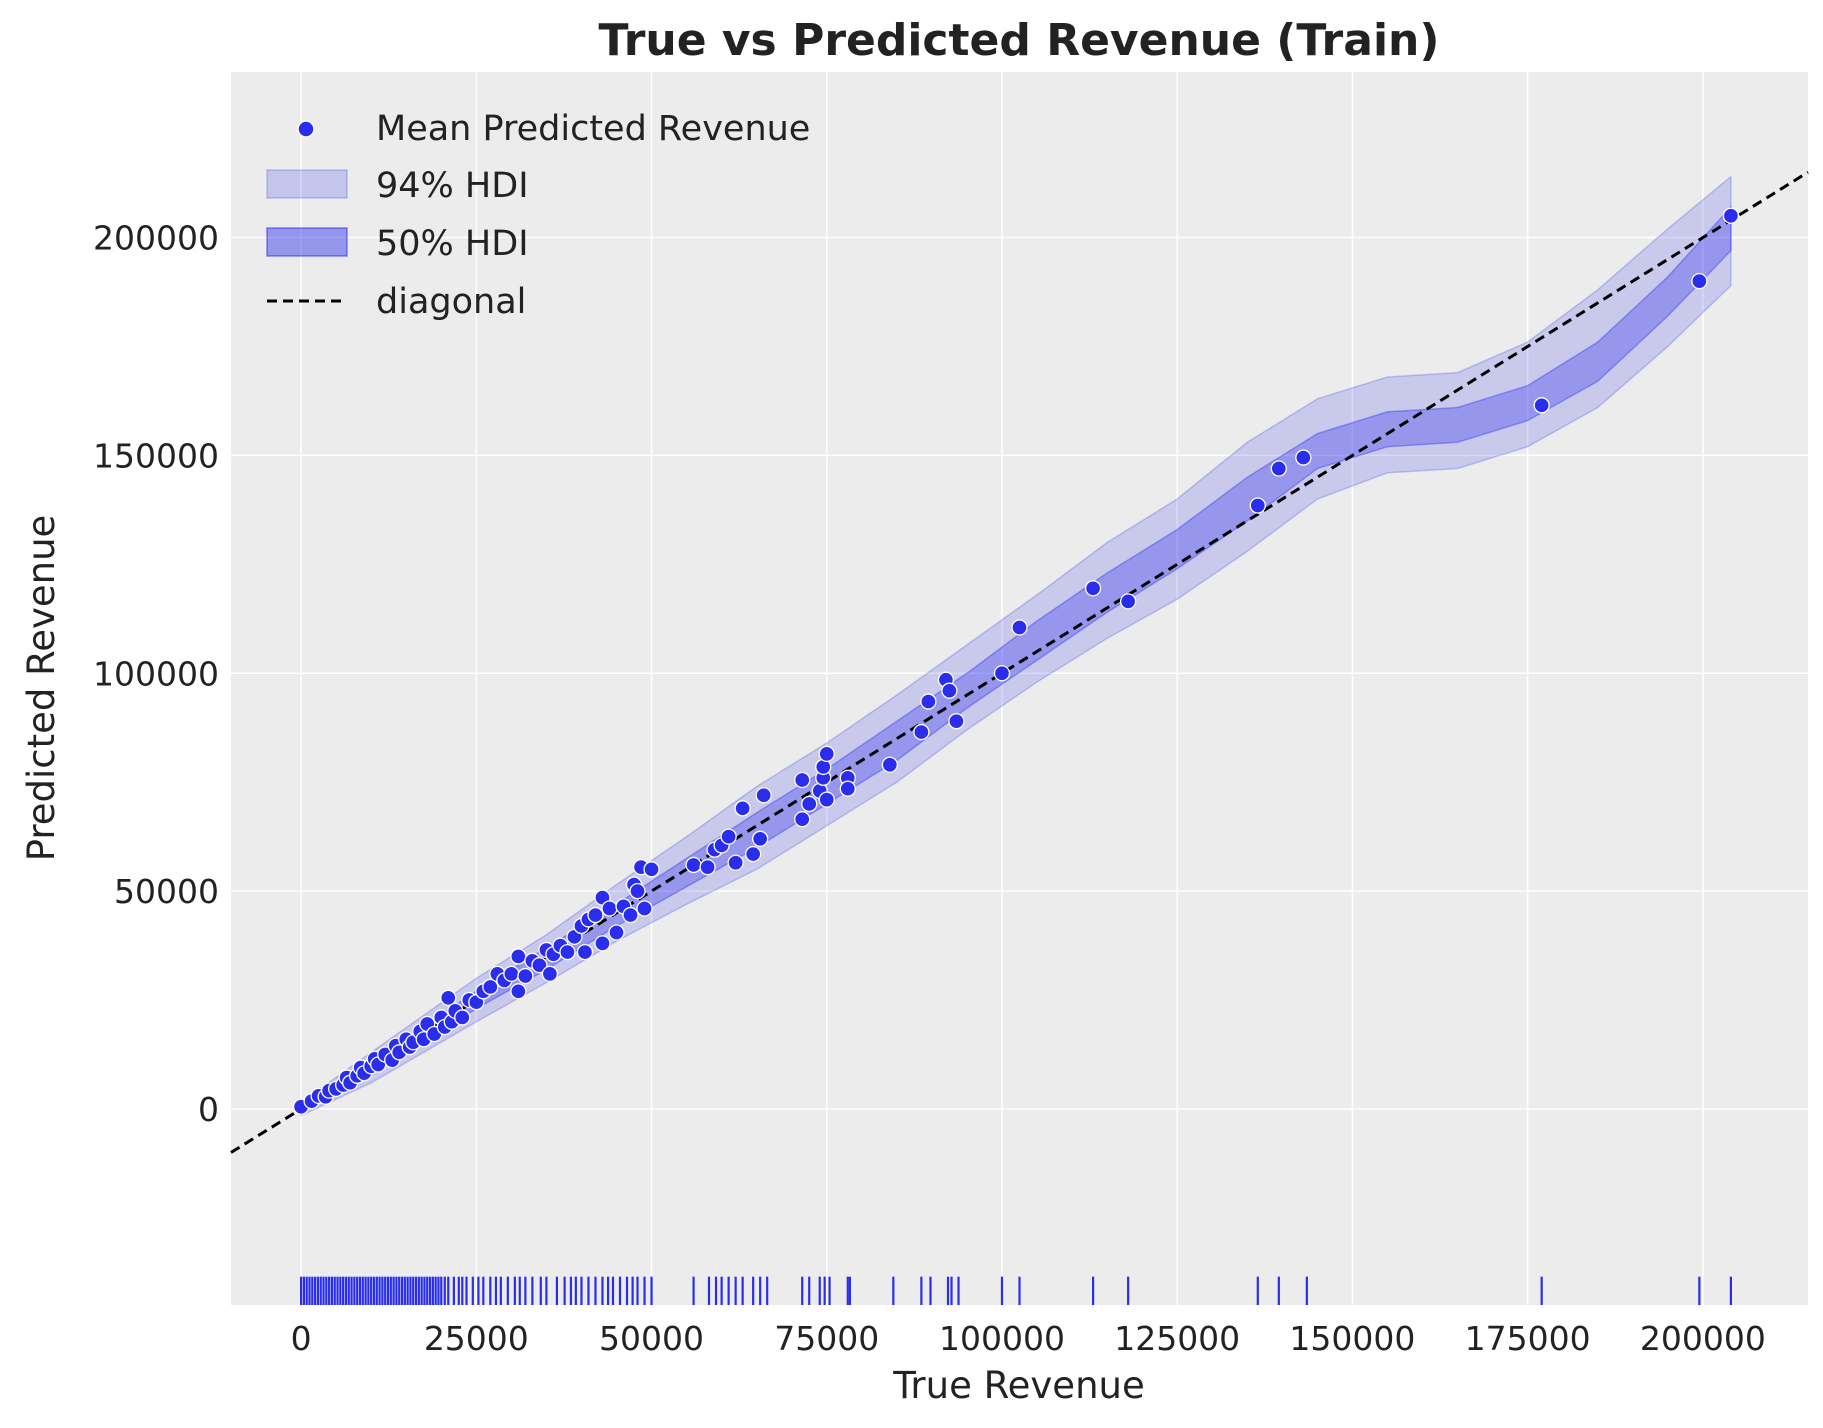 The width and height of the screenshot is (1823, 1428). What do you see at coordinates (1528, 1338) in the screenshot?
I see `x-tick-label-7: 175000` at bounding box center [1528, 1338].